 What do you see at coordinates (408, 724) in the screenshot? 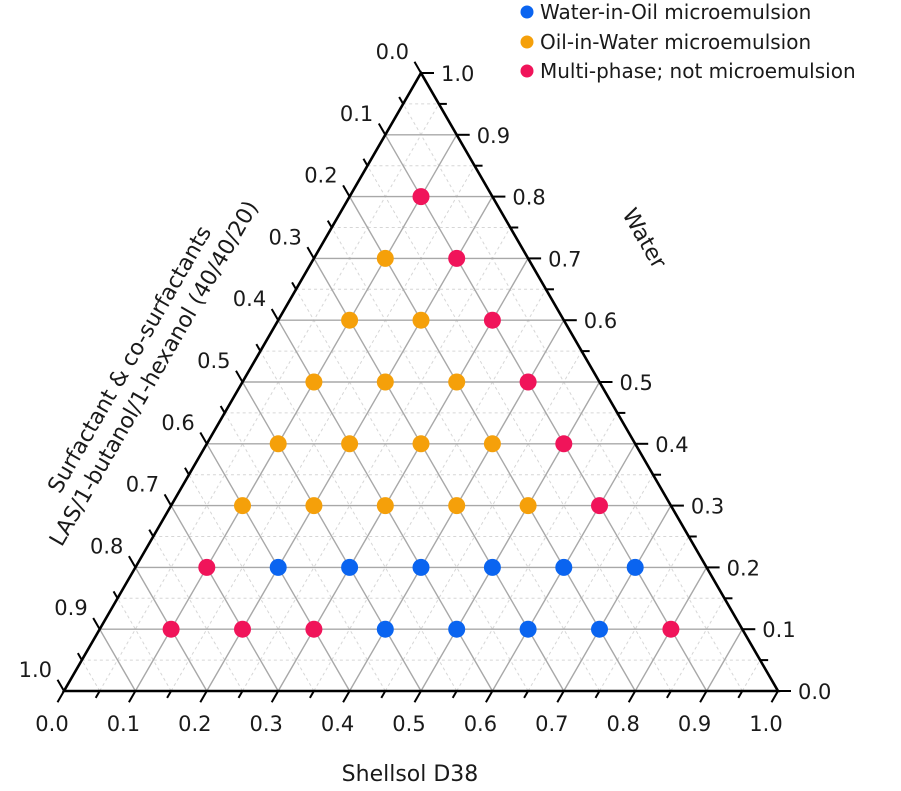
I see `bottom-axis-tick-label: 0.5` at bounding box center [408, 724].